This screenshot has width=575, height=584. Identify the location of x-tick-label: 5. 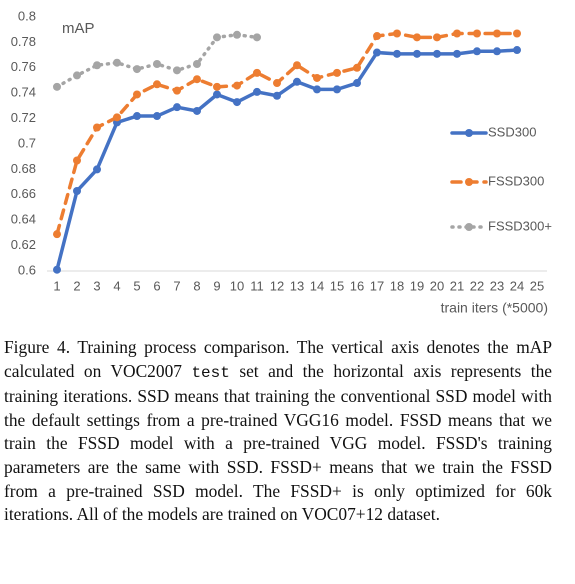
(136, 285).